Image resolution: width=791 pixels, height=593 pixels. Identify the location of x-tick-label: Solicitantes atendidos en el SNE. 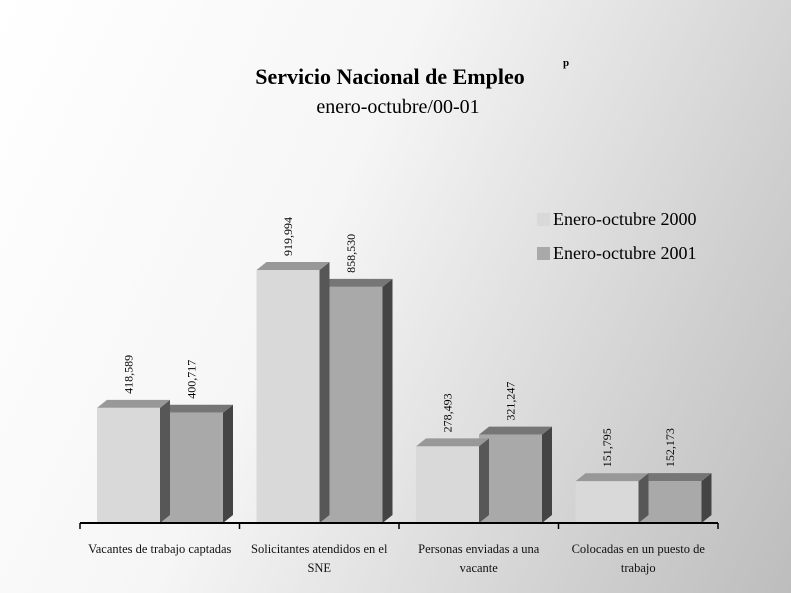
(319, 558).